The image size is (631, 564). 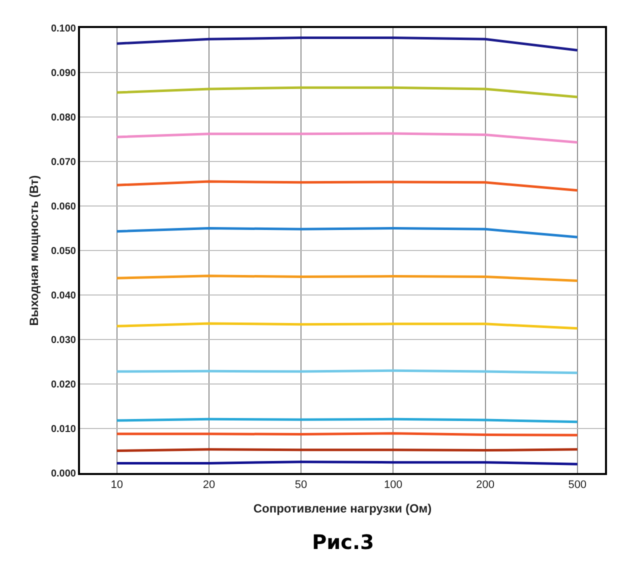 What do you see at coordinates (63, 474) in the screenshot?
I see `y-tick-label: 0.000` at bounding box center [63, 474].